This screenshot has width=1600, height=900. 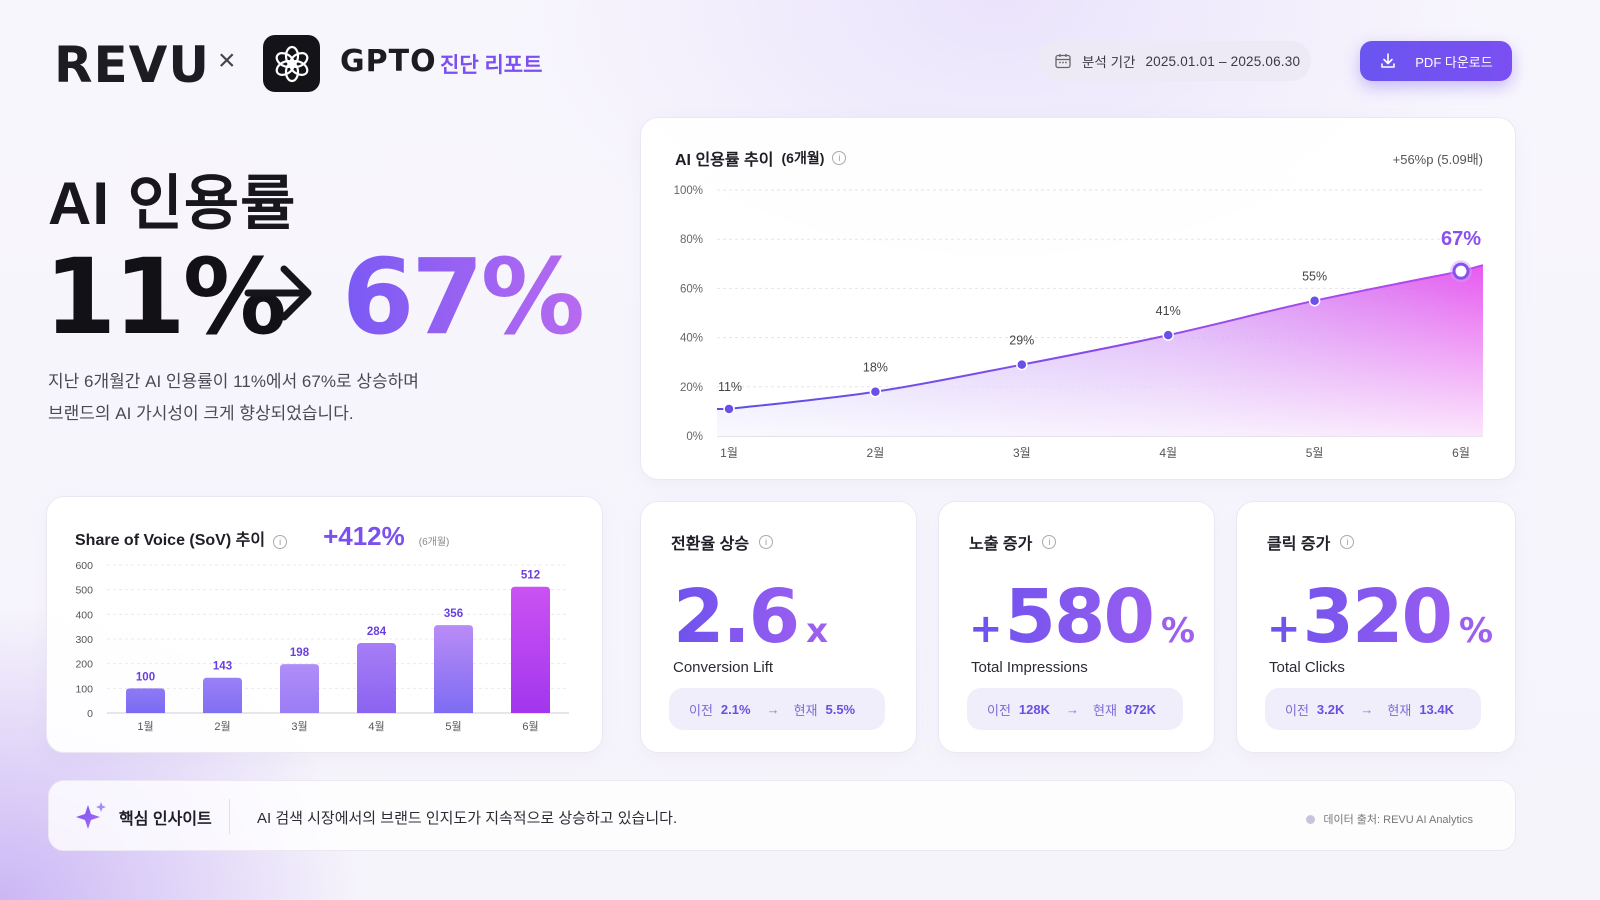 What do you see at coordinates (1001, 544) in the screenshot?
I see `kpi-title-text: 노출 증가` at bounding box center [1001, 544].